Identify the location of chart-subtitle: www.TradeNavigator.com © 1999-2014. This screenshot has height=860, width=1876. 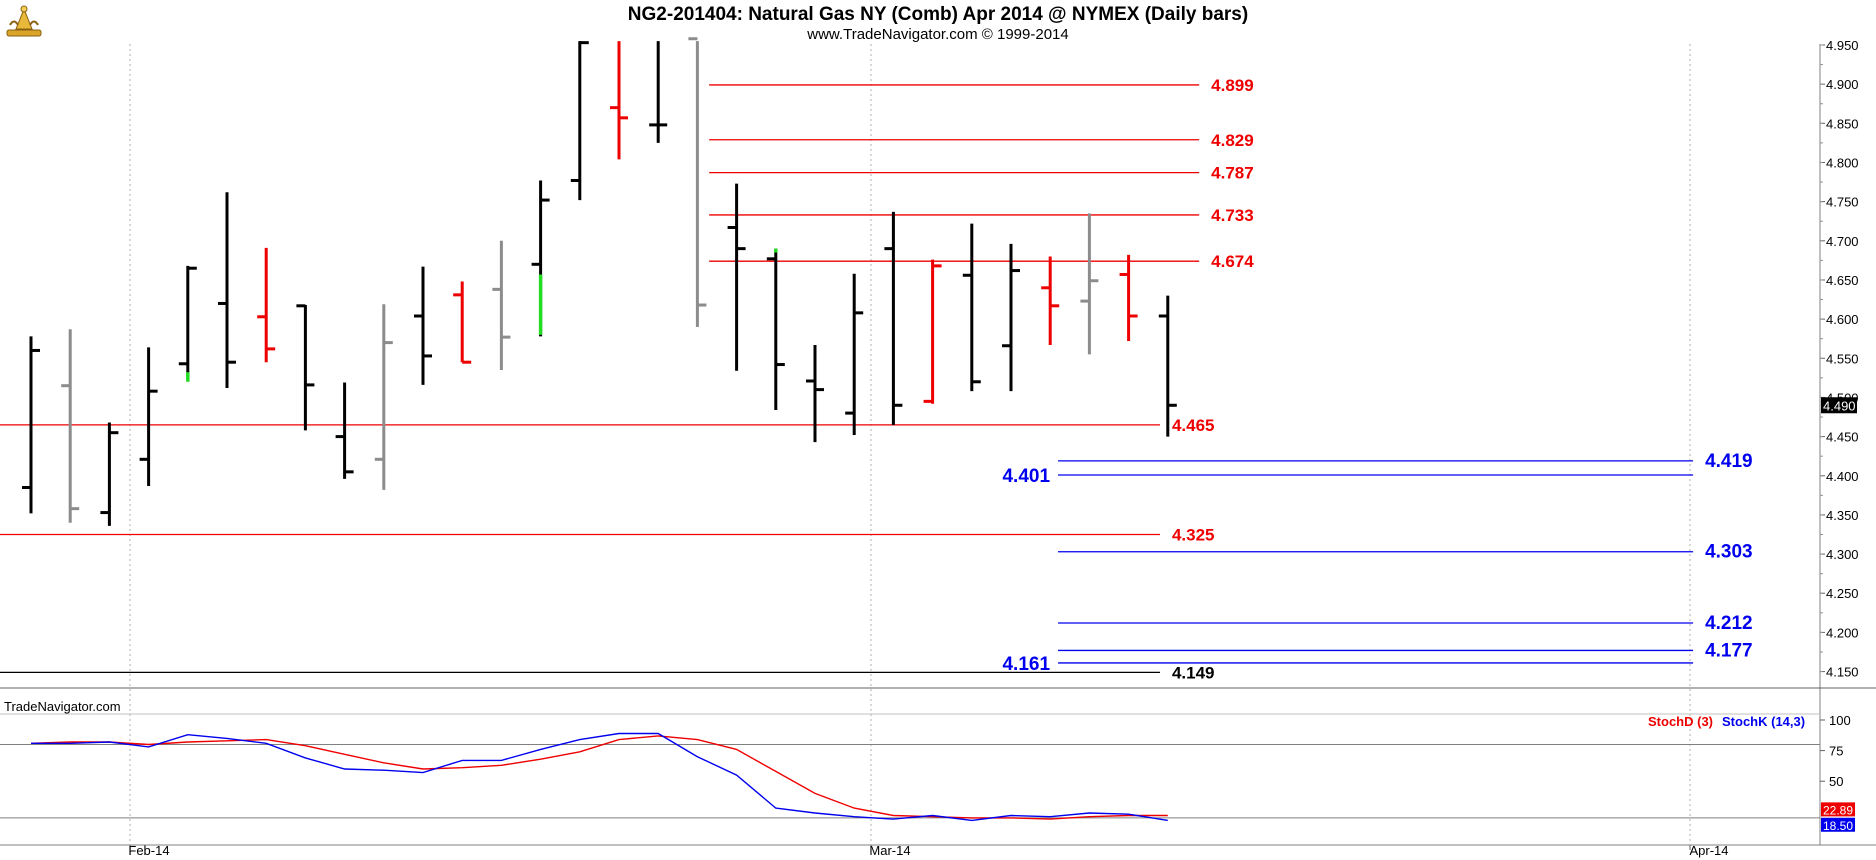
(938, 34).